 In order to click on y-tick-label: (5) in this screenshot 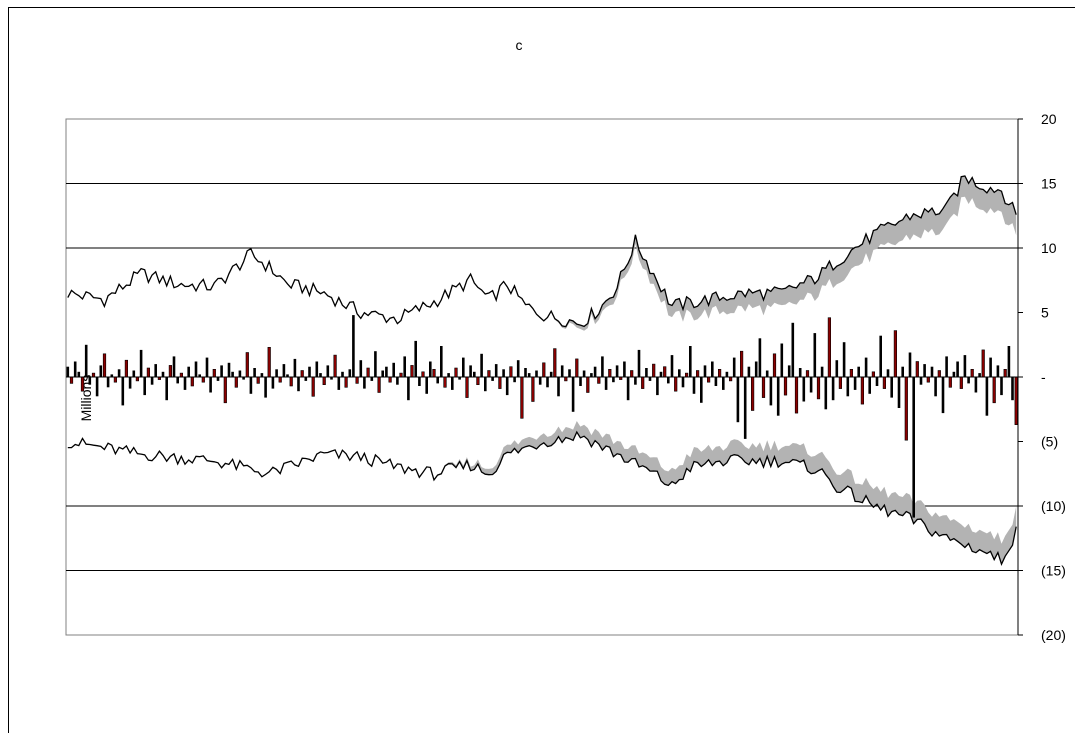, I will do `click(1049, 442)`.